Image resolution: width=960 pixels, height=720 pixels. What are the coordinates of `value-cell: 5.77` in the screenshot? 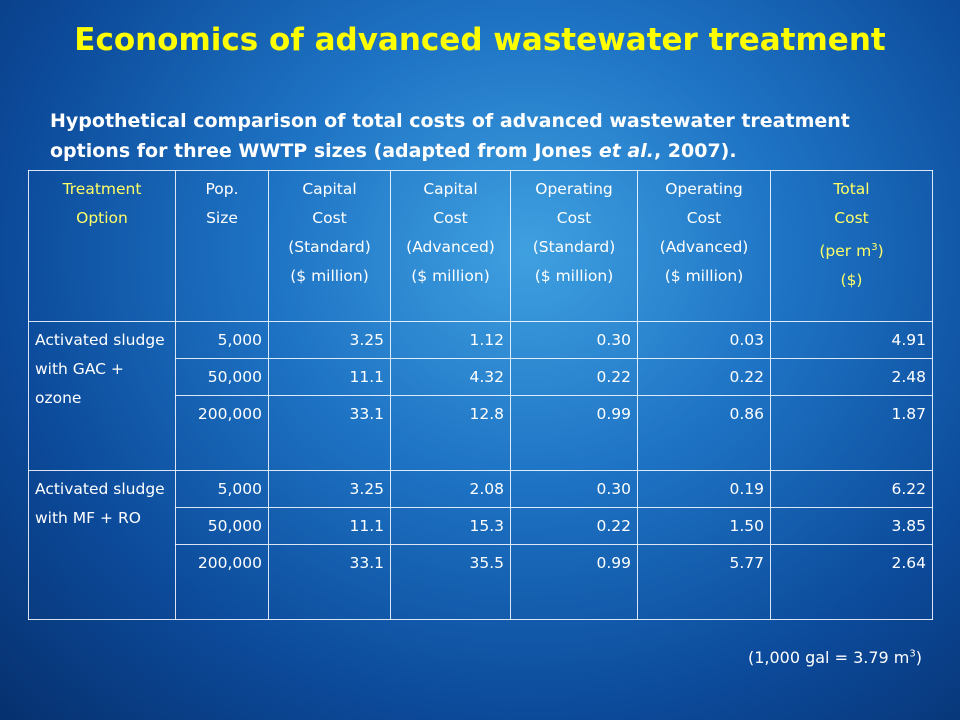 It's located at (704, 582).